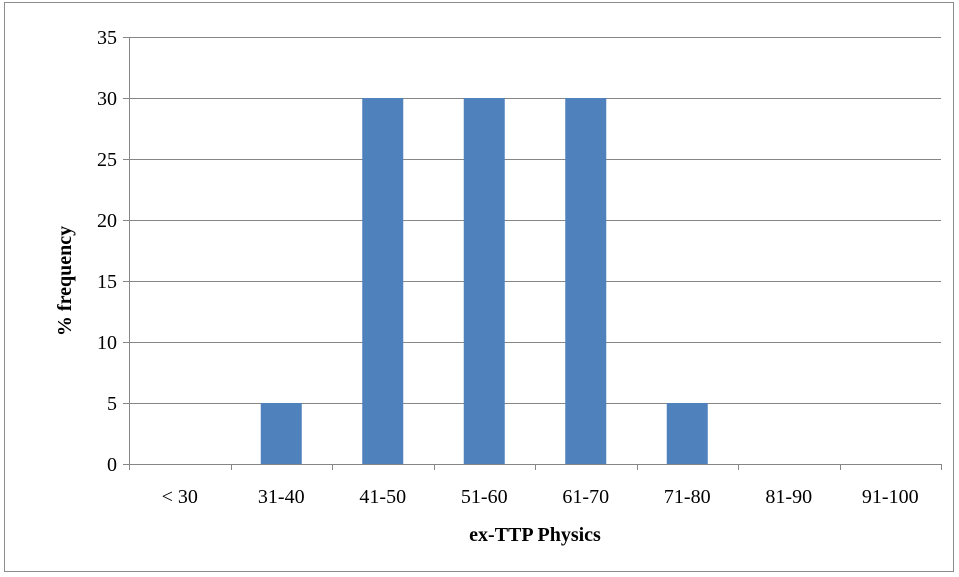  I want to click on y-axis-title: % frequency, so click(65, 281).